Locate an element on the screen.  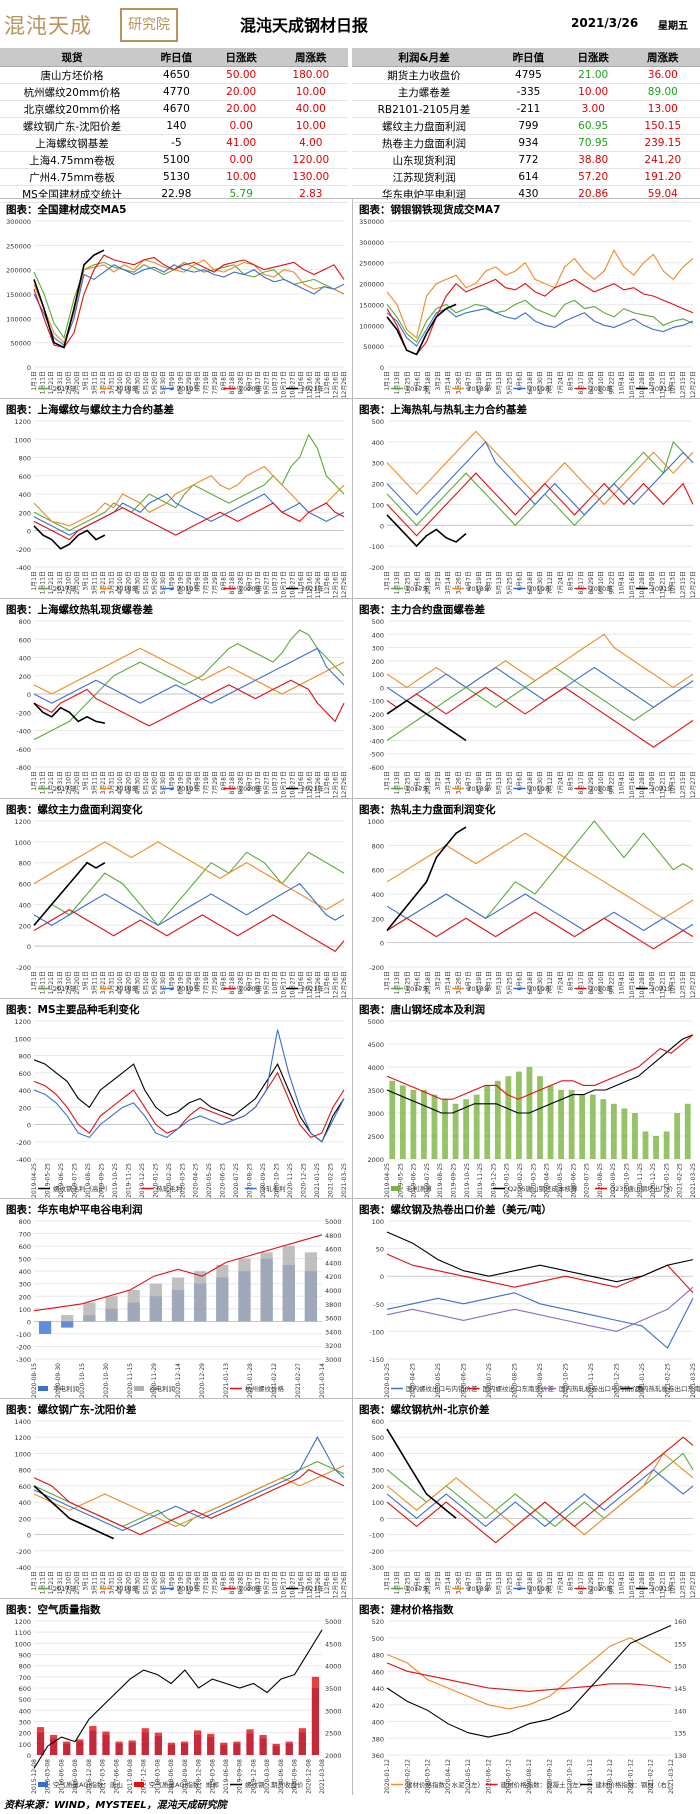
y-tick-label: 3500 is located at coordinates (375, 1091).